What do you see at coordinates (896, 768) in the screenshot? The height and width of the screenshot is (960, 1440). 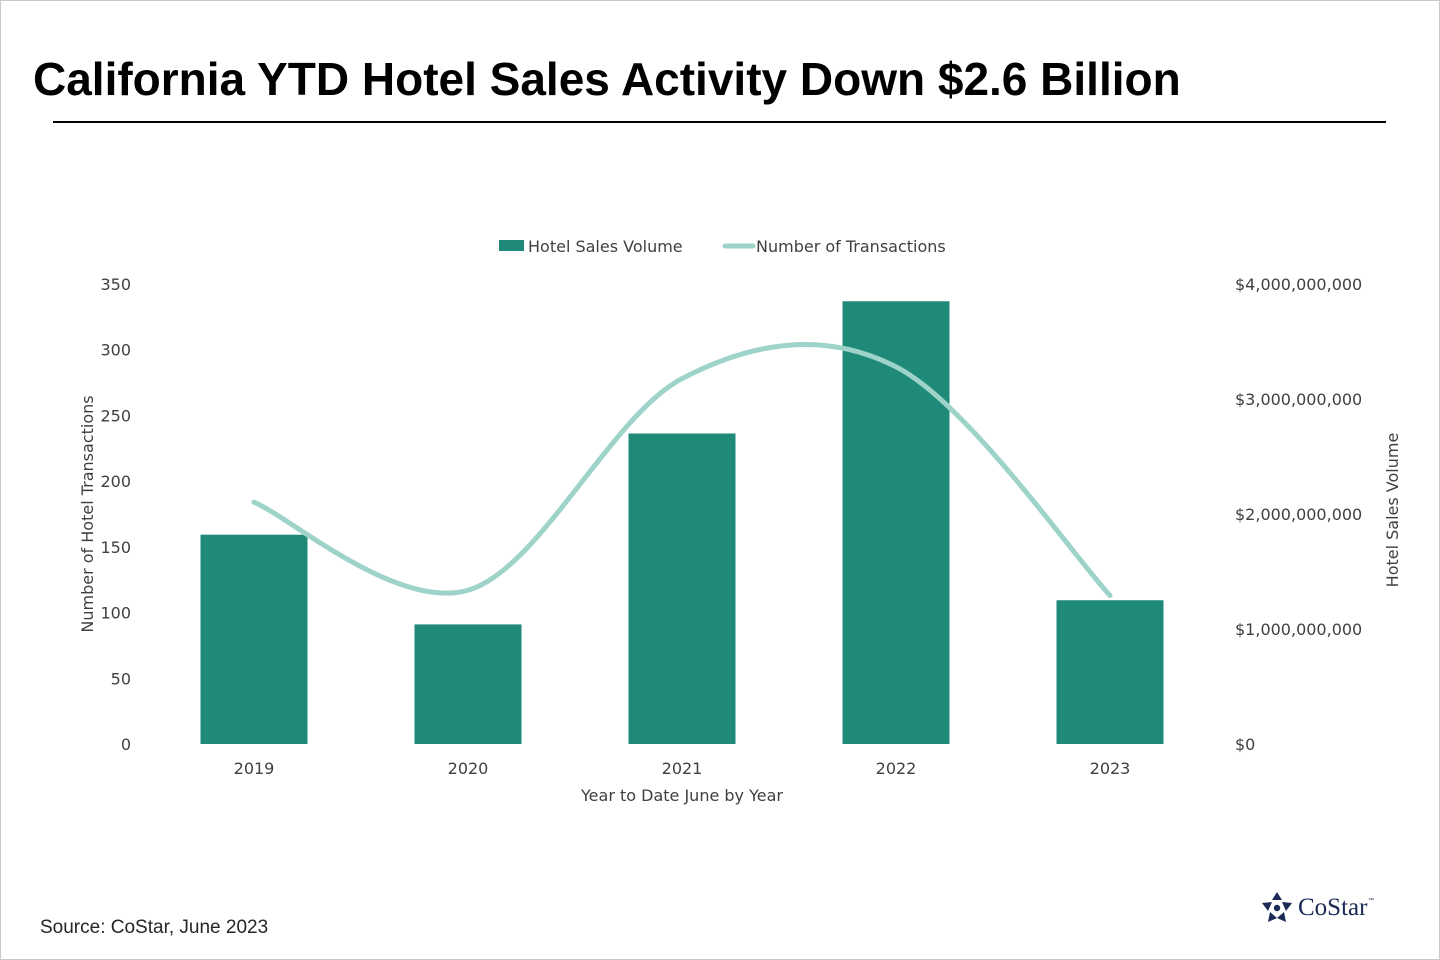 I see `x-tick-label: 2022` at bounding box center [896, 768].